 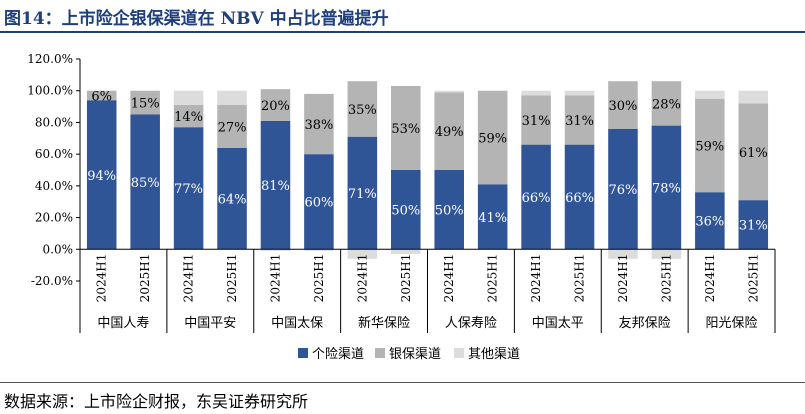 I want to click on company-label: 友邦保险, so click(x=645, y=323).